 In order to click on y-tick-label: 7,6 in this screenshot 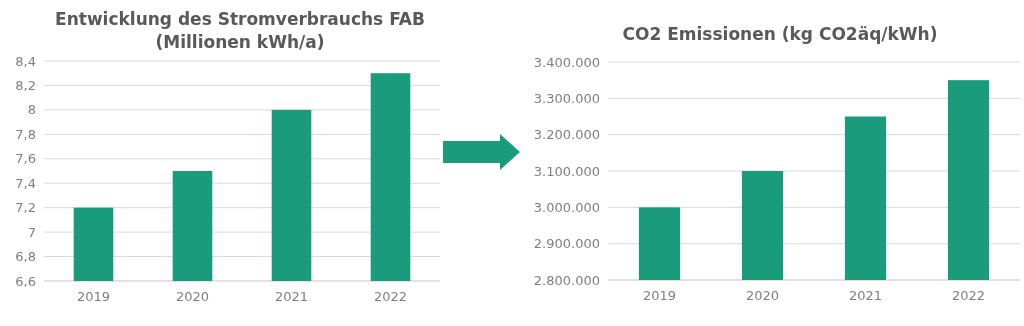, I will do `click(25, 159)`.